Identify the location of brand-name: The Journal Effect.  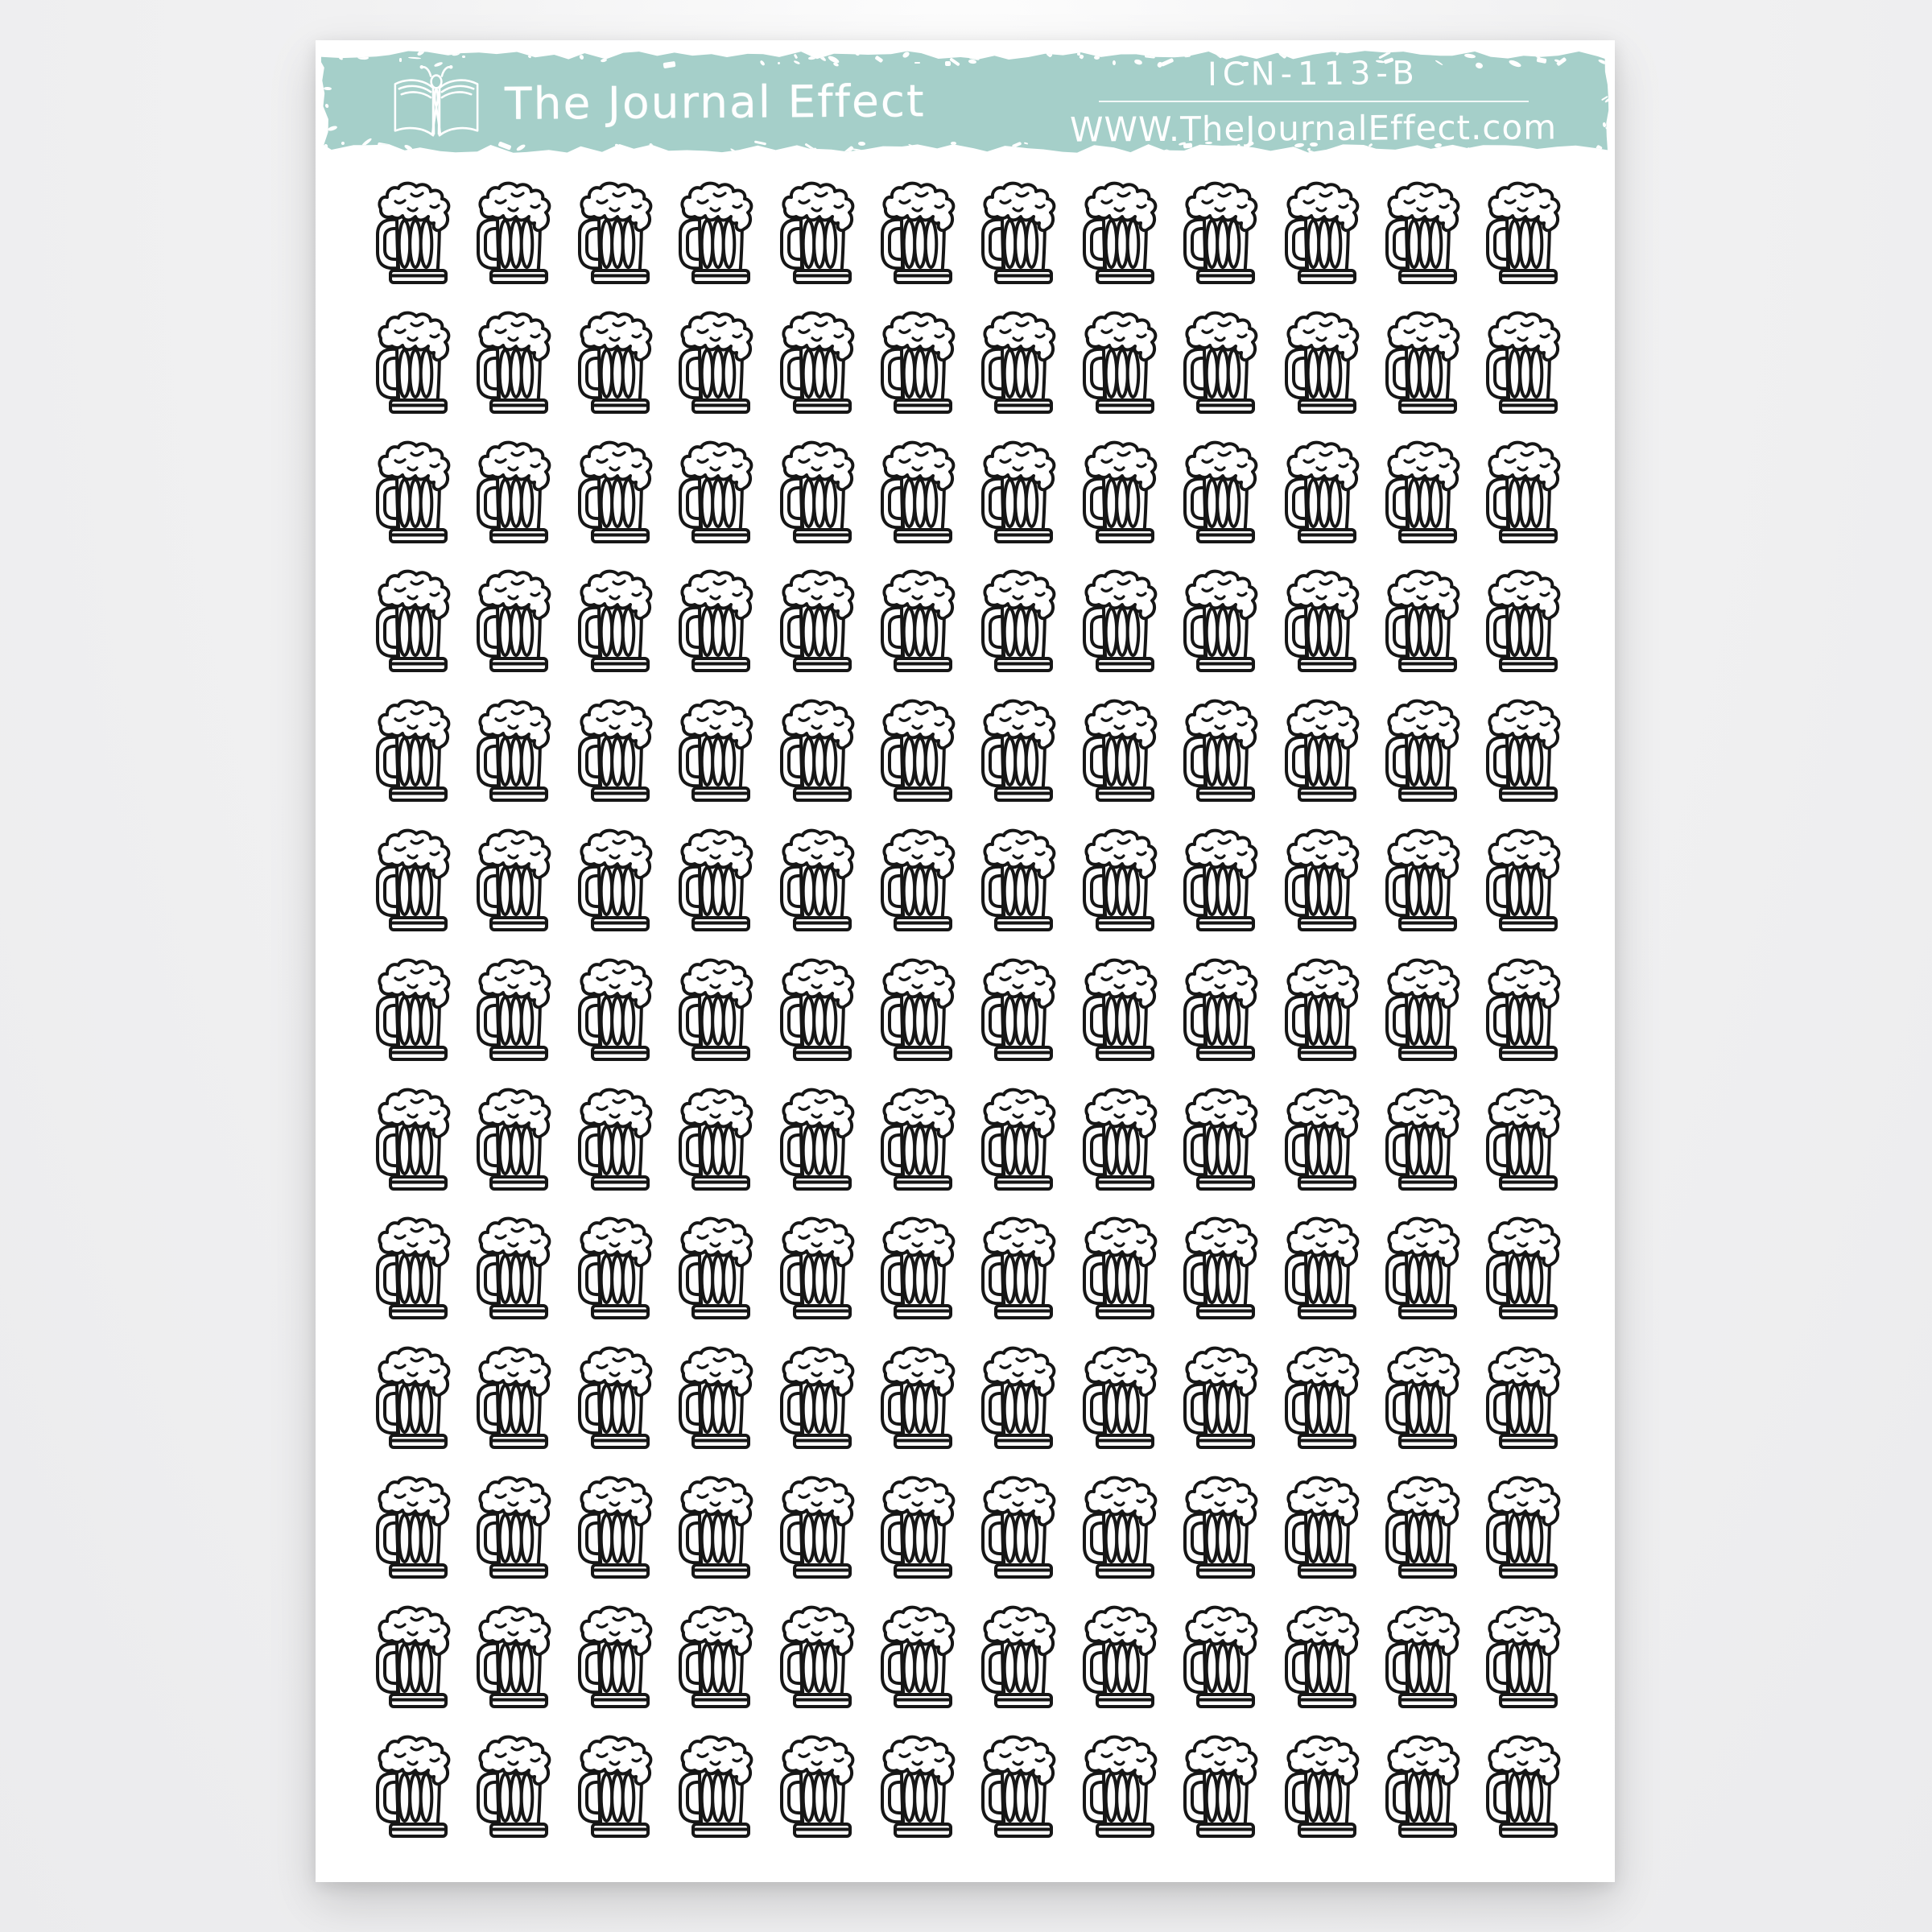
(715, 102).